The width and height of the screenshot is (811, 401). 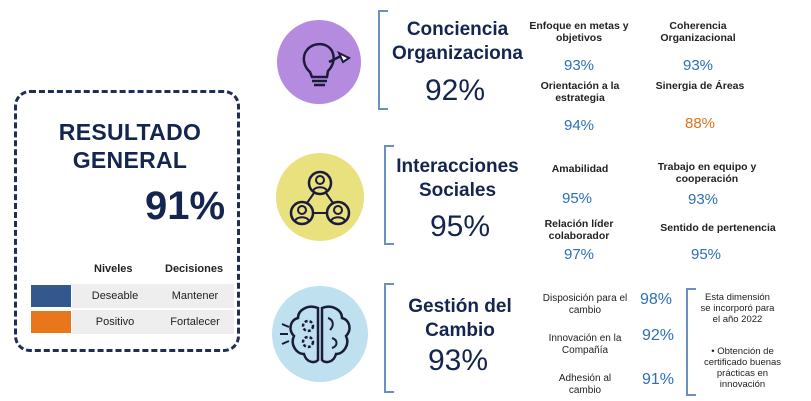 What do you see at coordinates (718, 228) in the screenshot?
I see `metric-label: Sentido de pertenencia` at bounding box center [718, 228].